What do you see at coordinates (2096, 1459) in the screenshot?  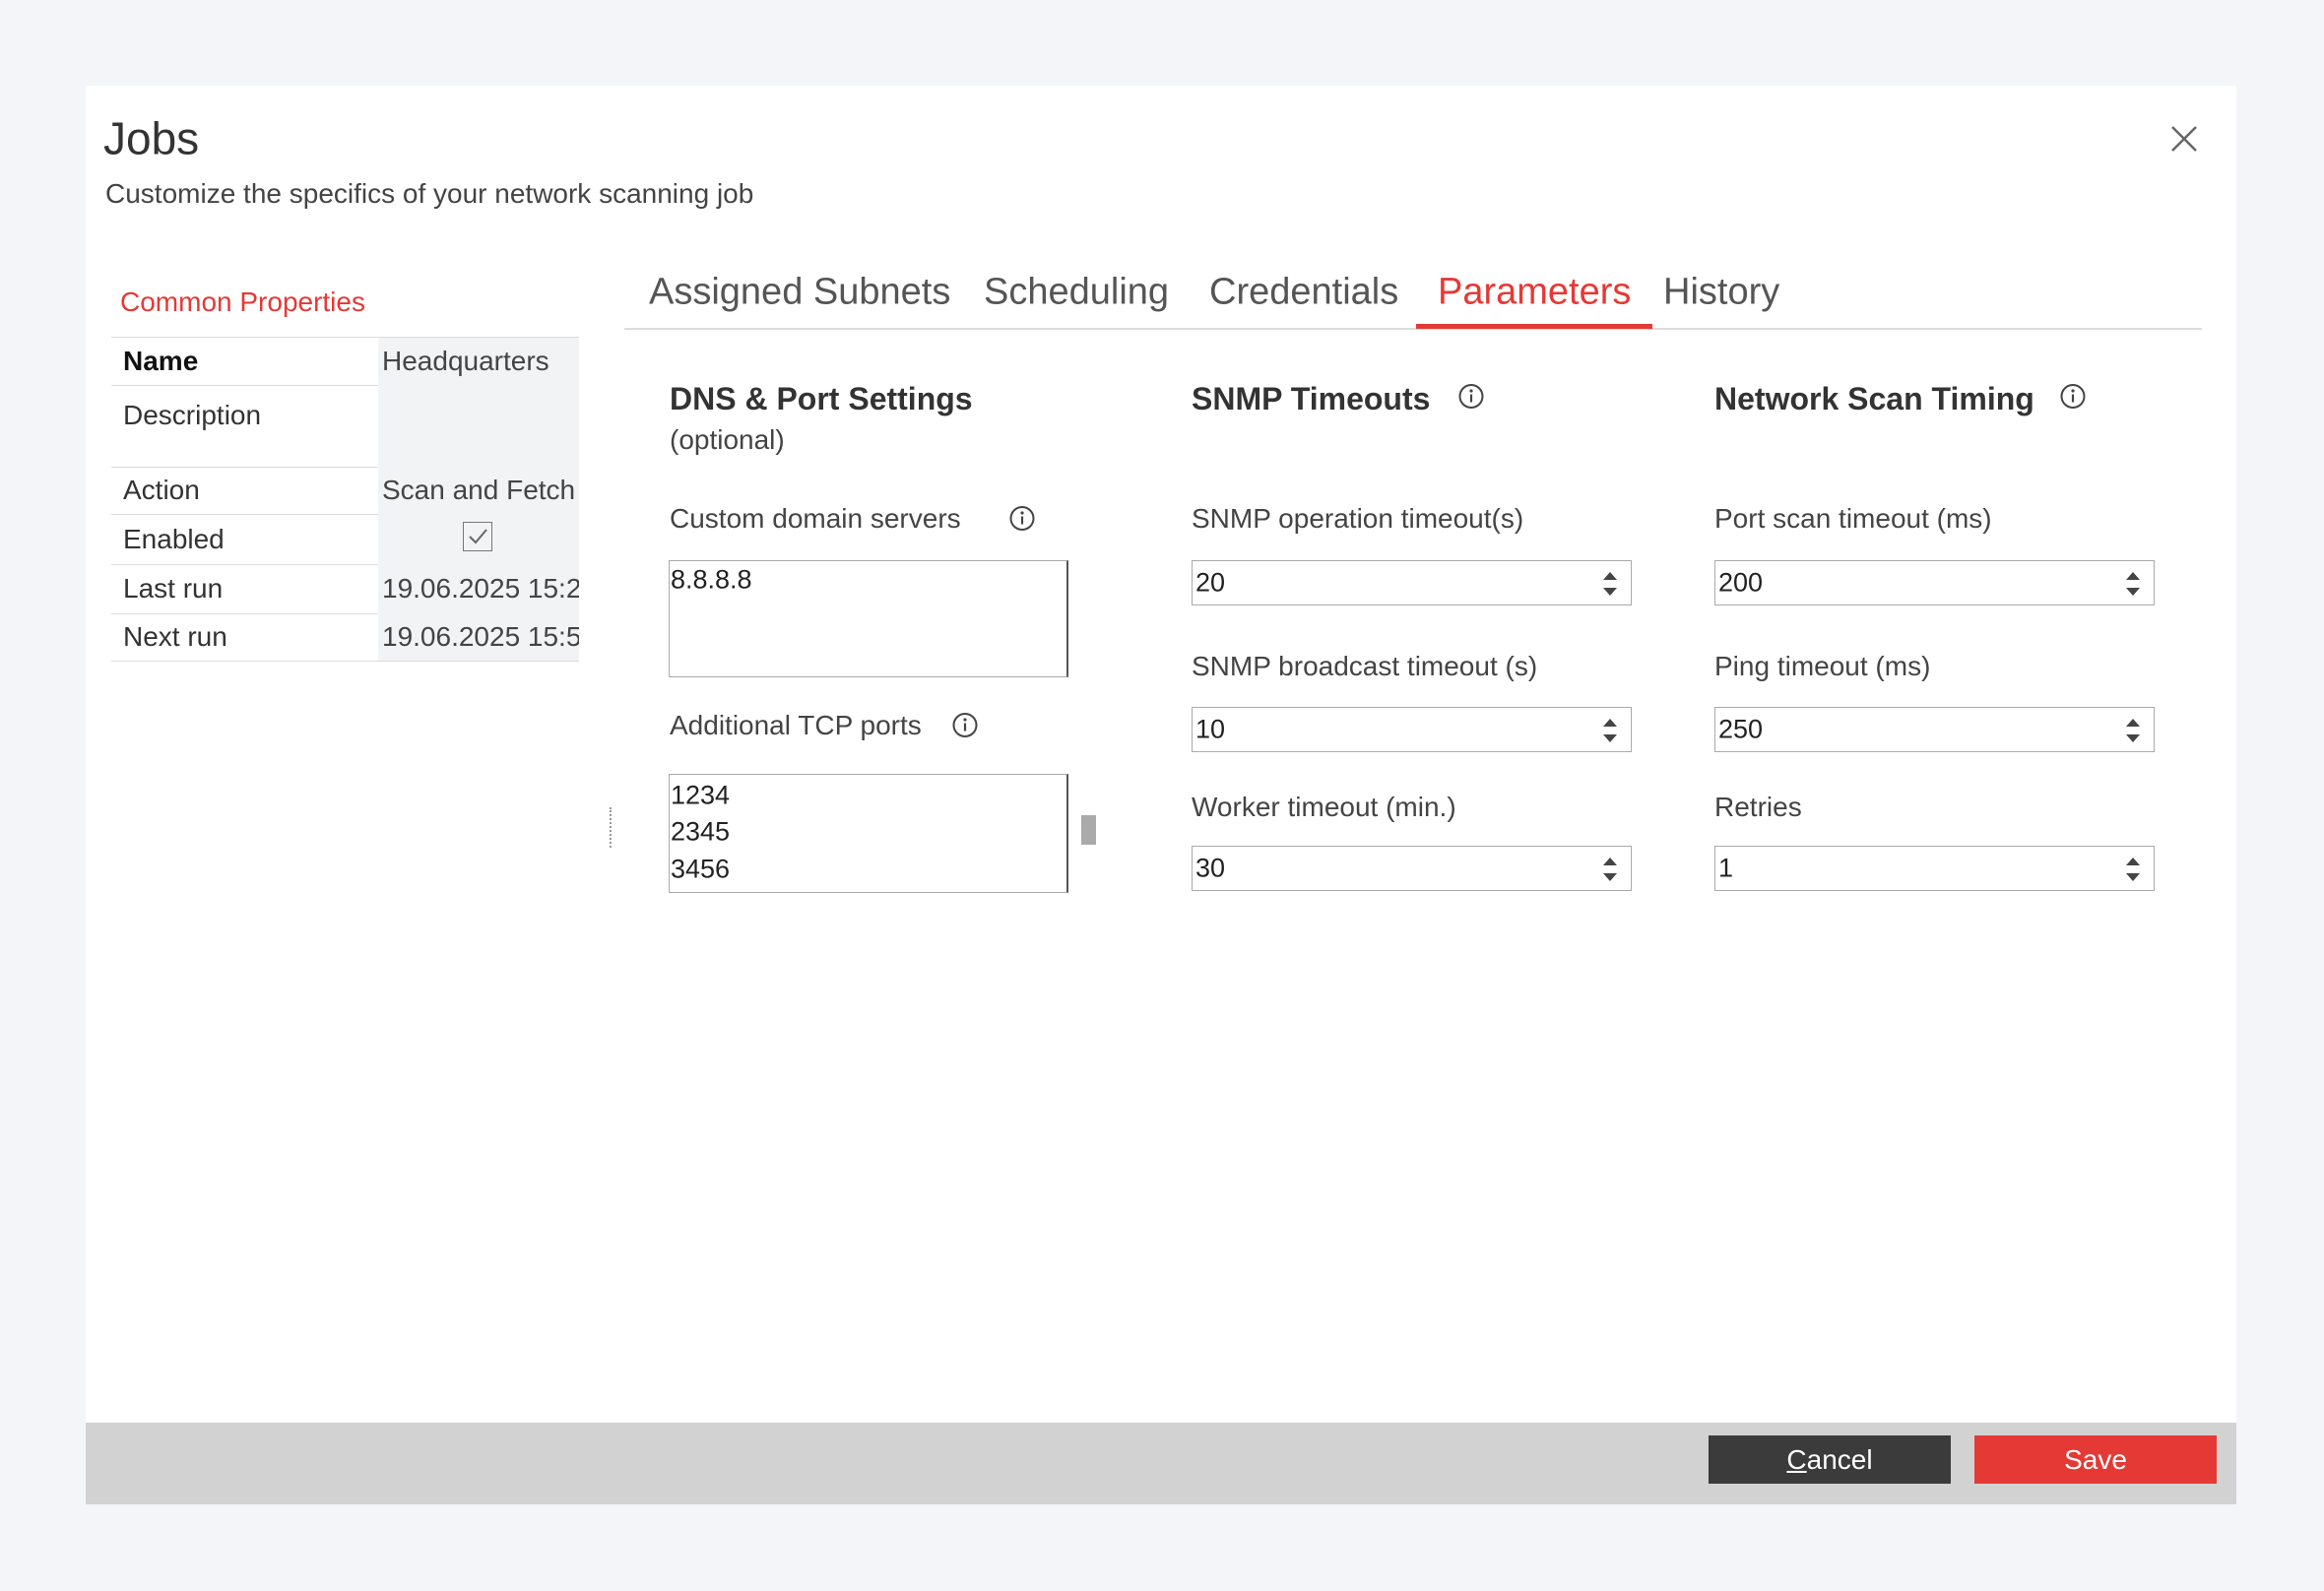 I see `save-button: Save` at bounding box center [2096, 1459].